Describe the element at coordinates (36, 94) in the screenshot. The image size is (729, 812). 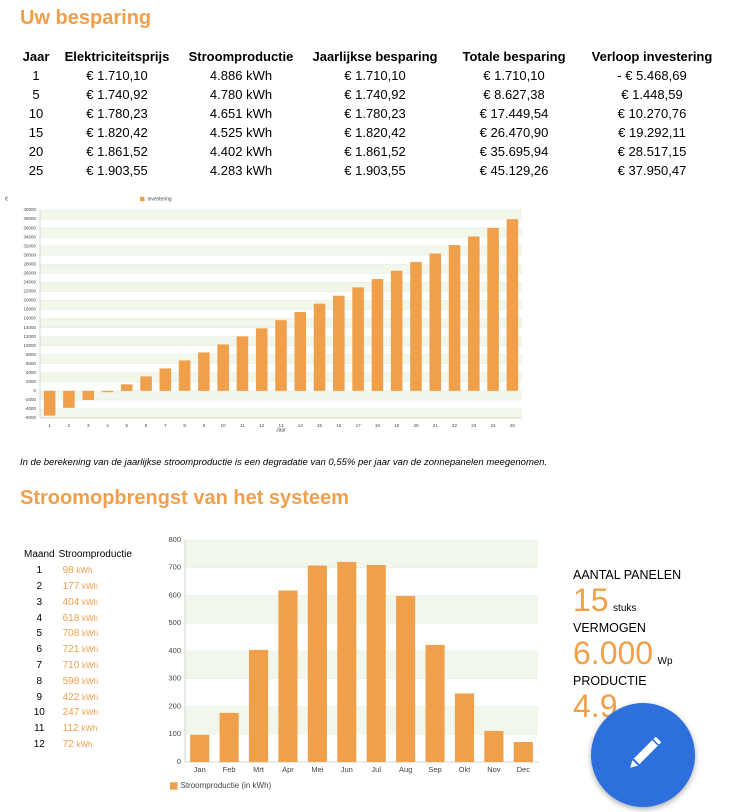
I see `table-cell: 5` at that location.